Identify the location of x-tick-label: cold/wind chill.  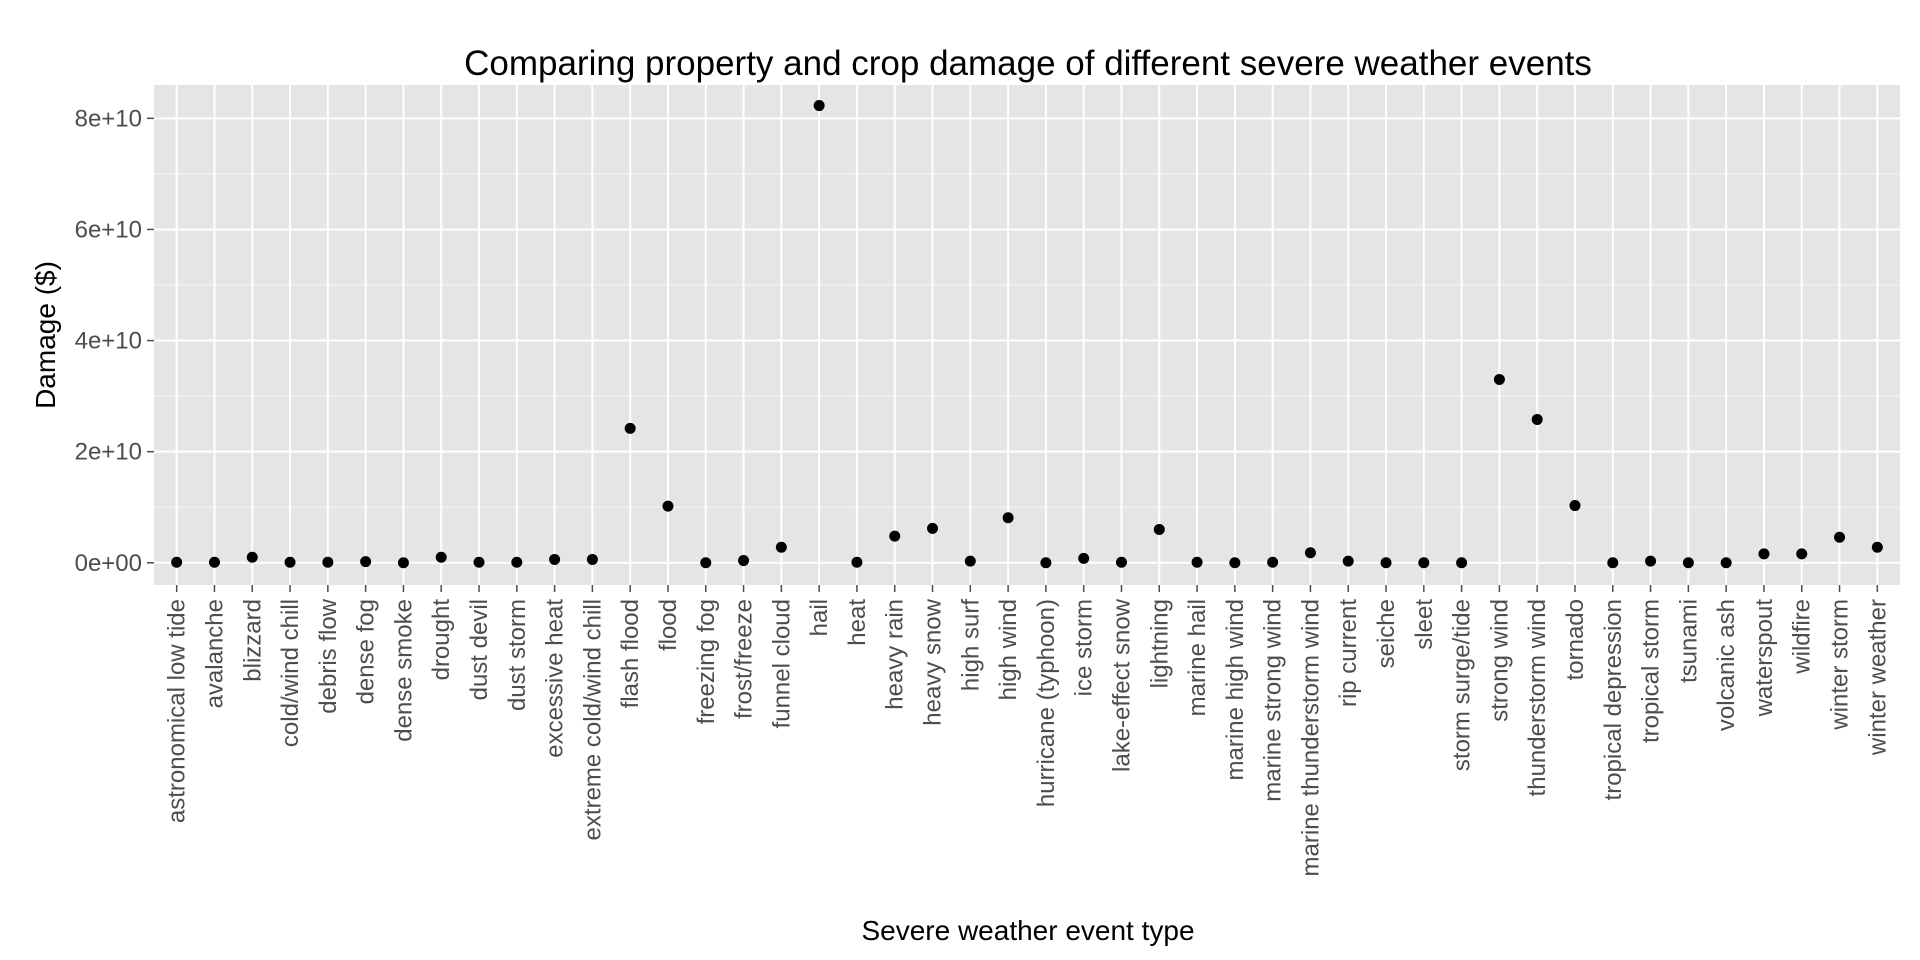
(290, 673).